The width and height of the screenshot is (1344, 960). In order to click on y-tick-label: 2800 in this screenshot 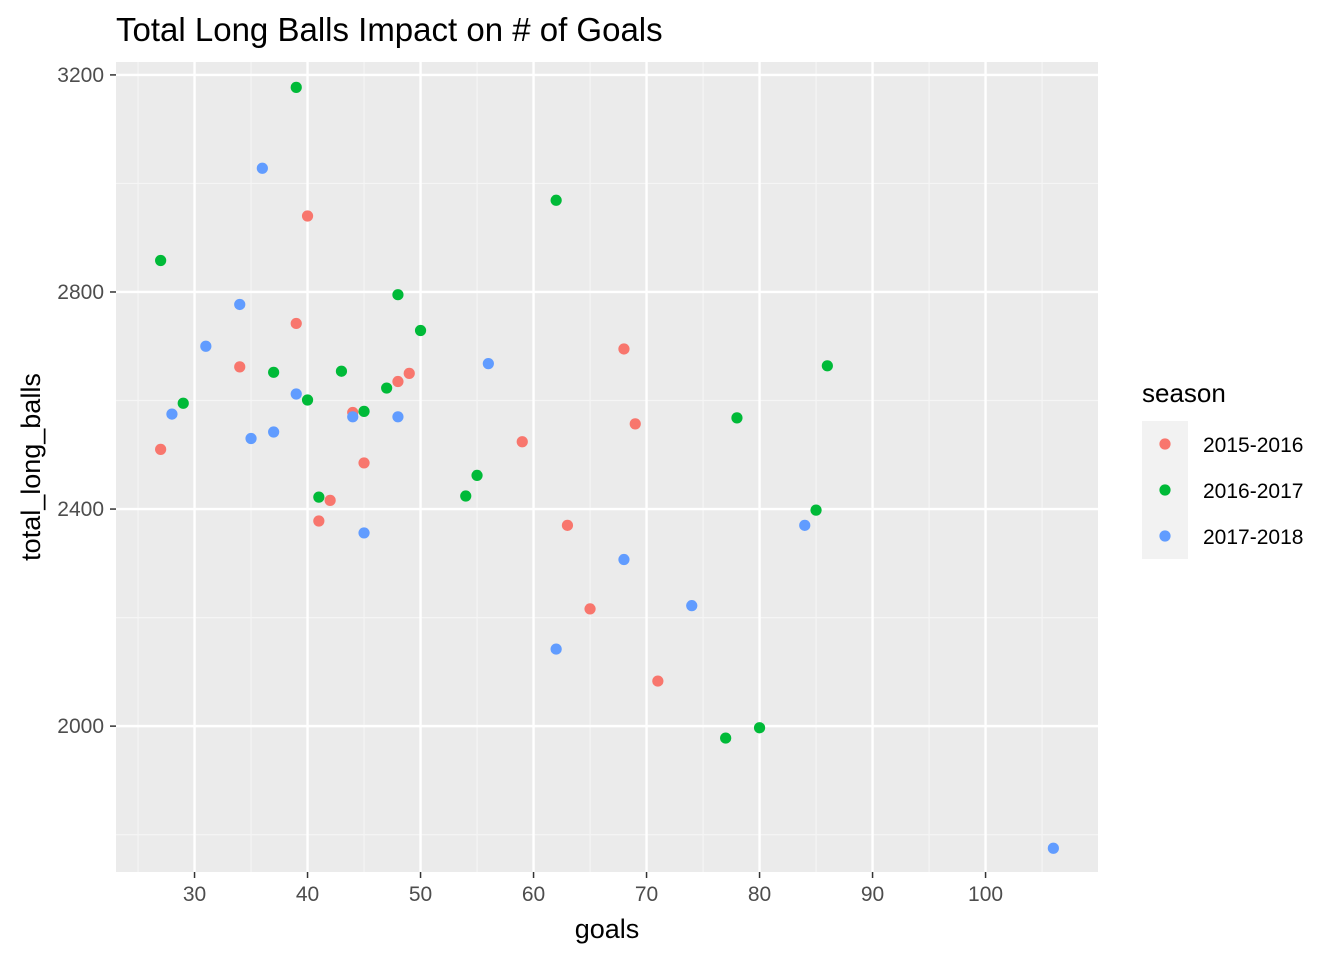, I will do `click(80, 292)`.